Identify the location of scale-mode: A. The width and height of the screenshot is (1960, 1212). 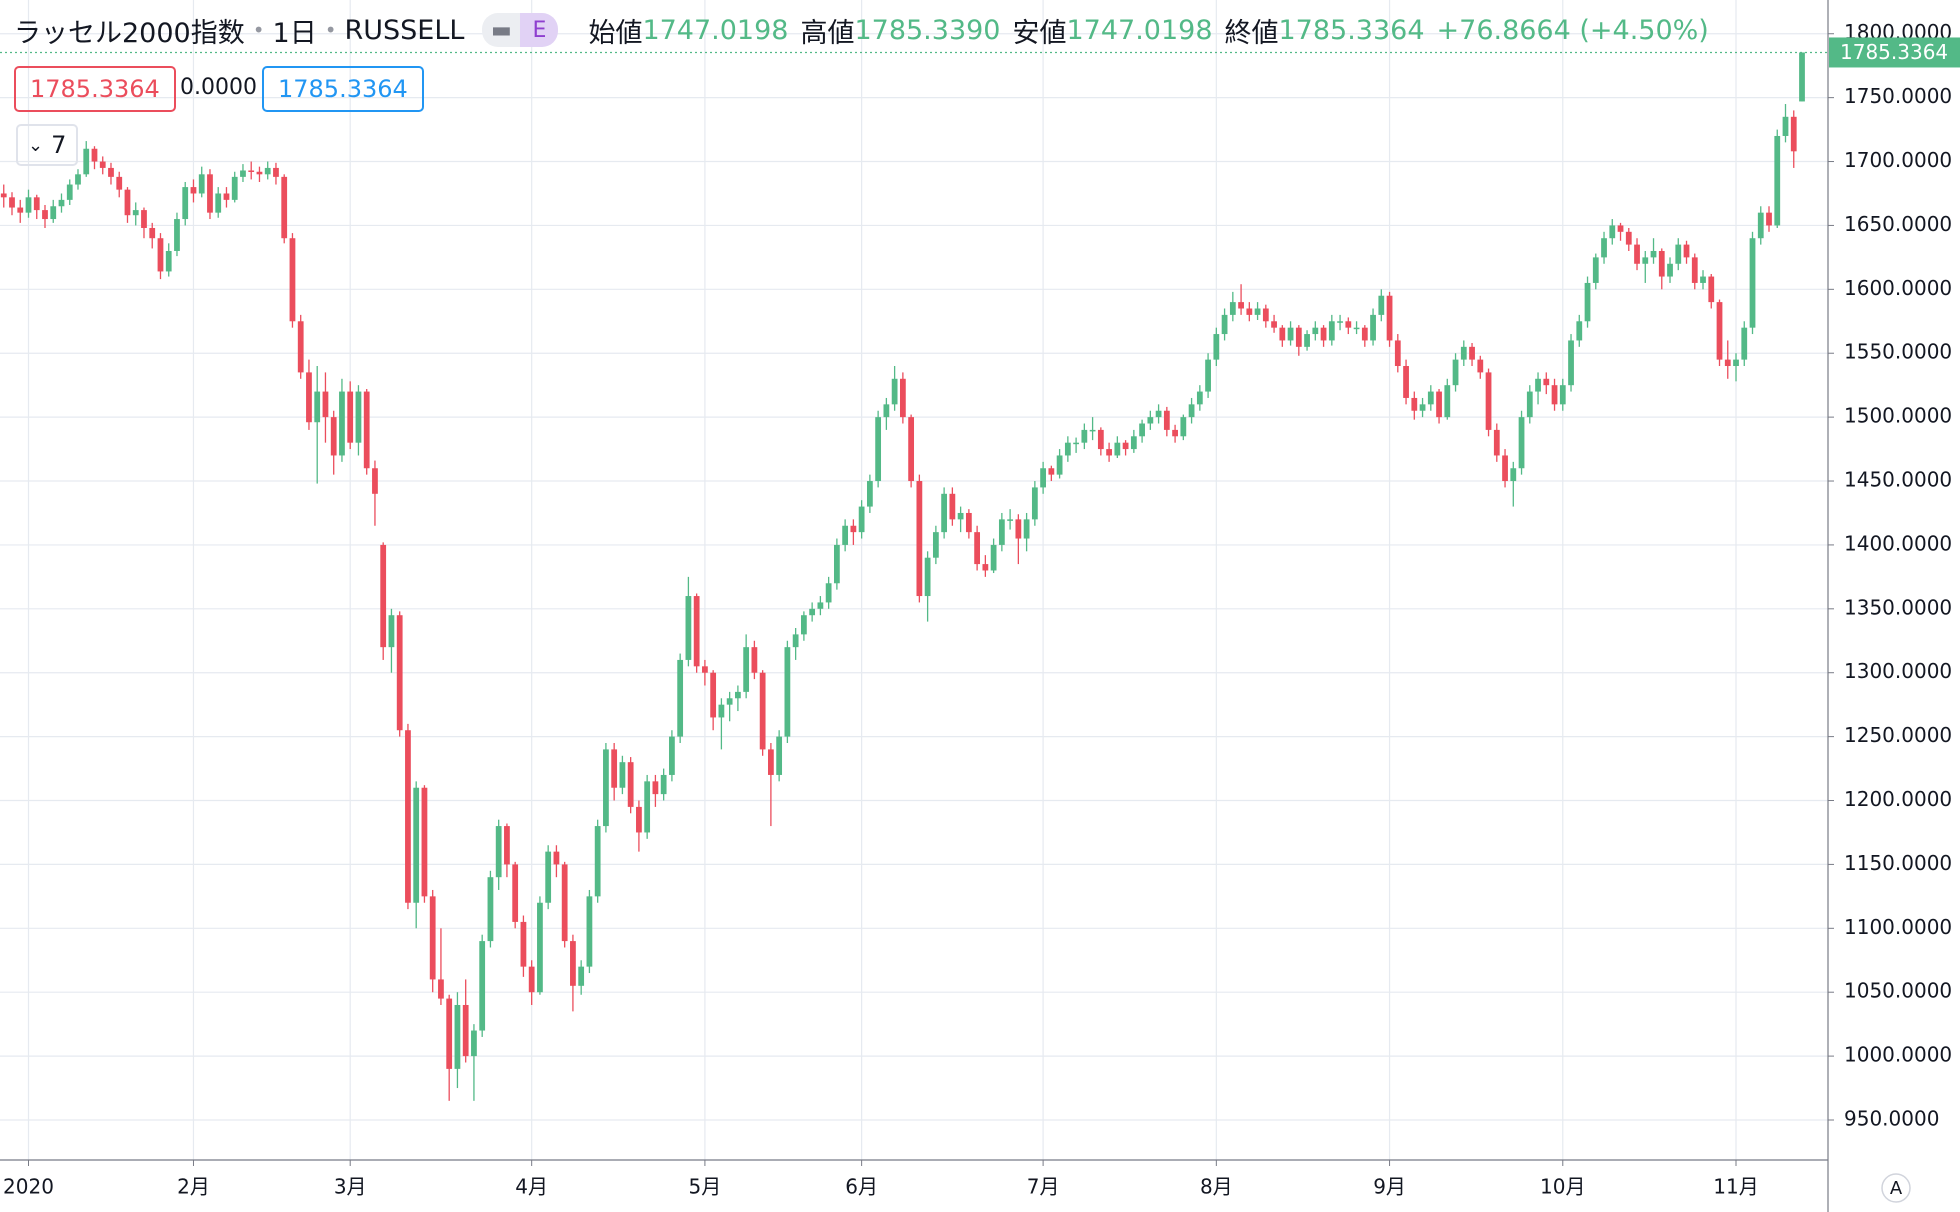
(1896, 1188).